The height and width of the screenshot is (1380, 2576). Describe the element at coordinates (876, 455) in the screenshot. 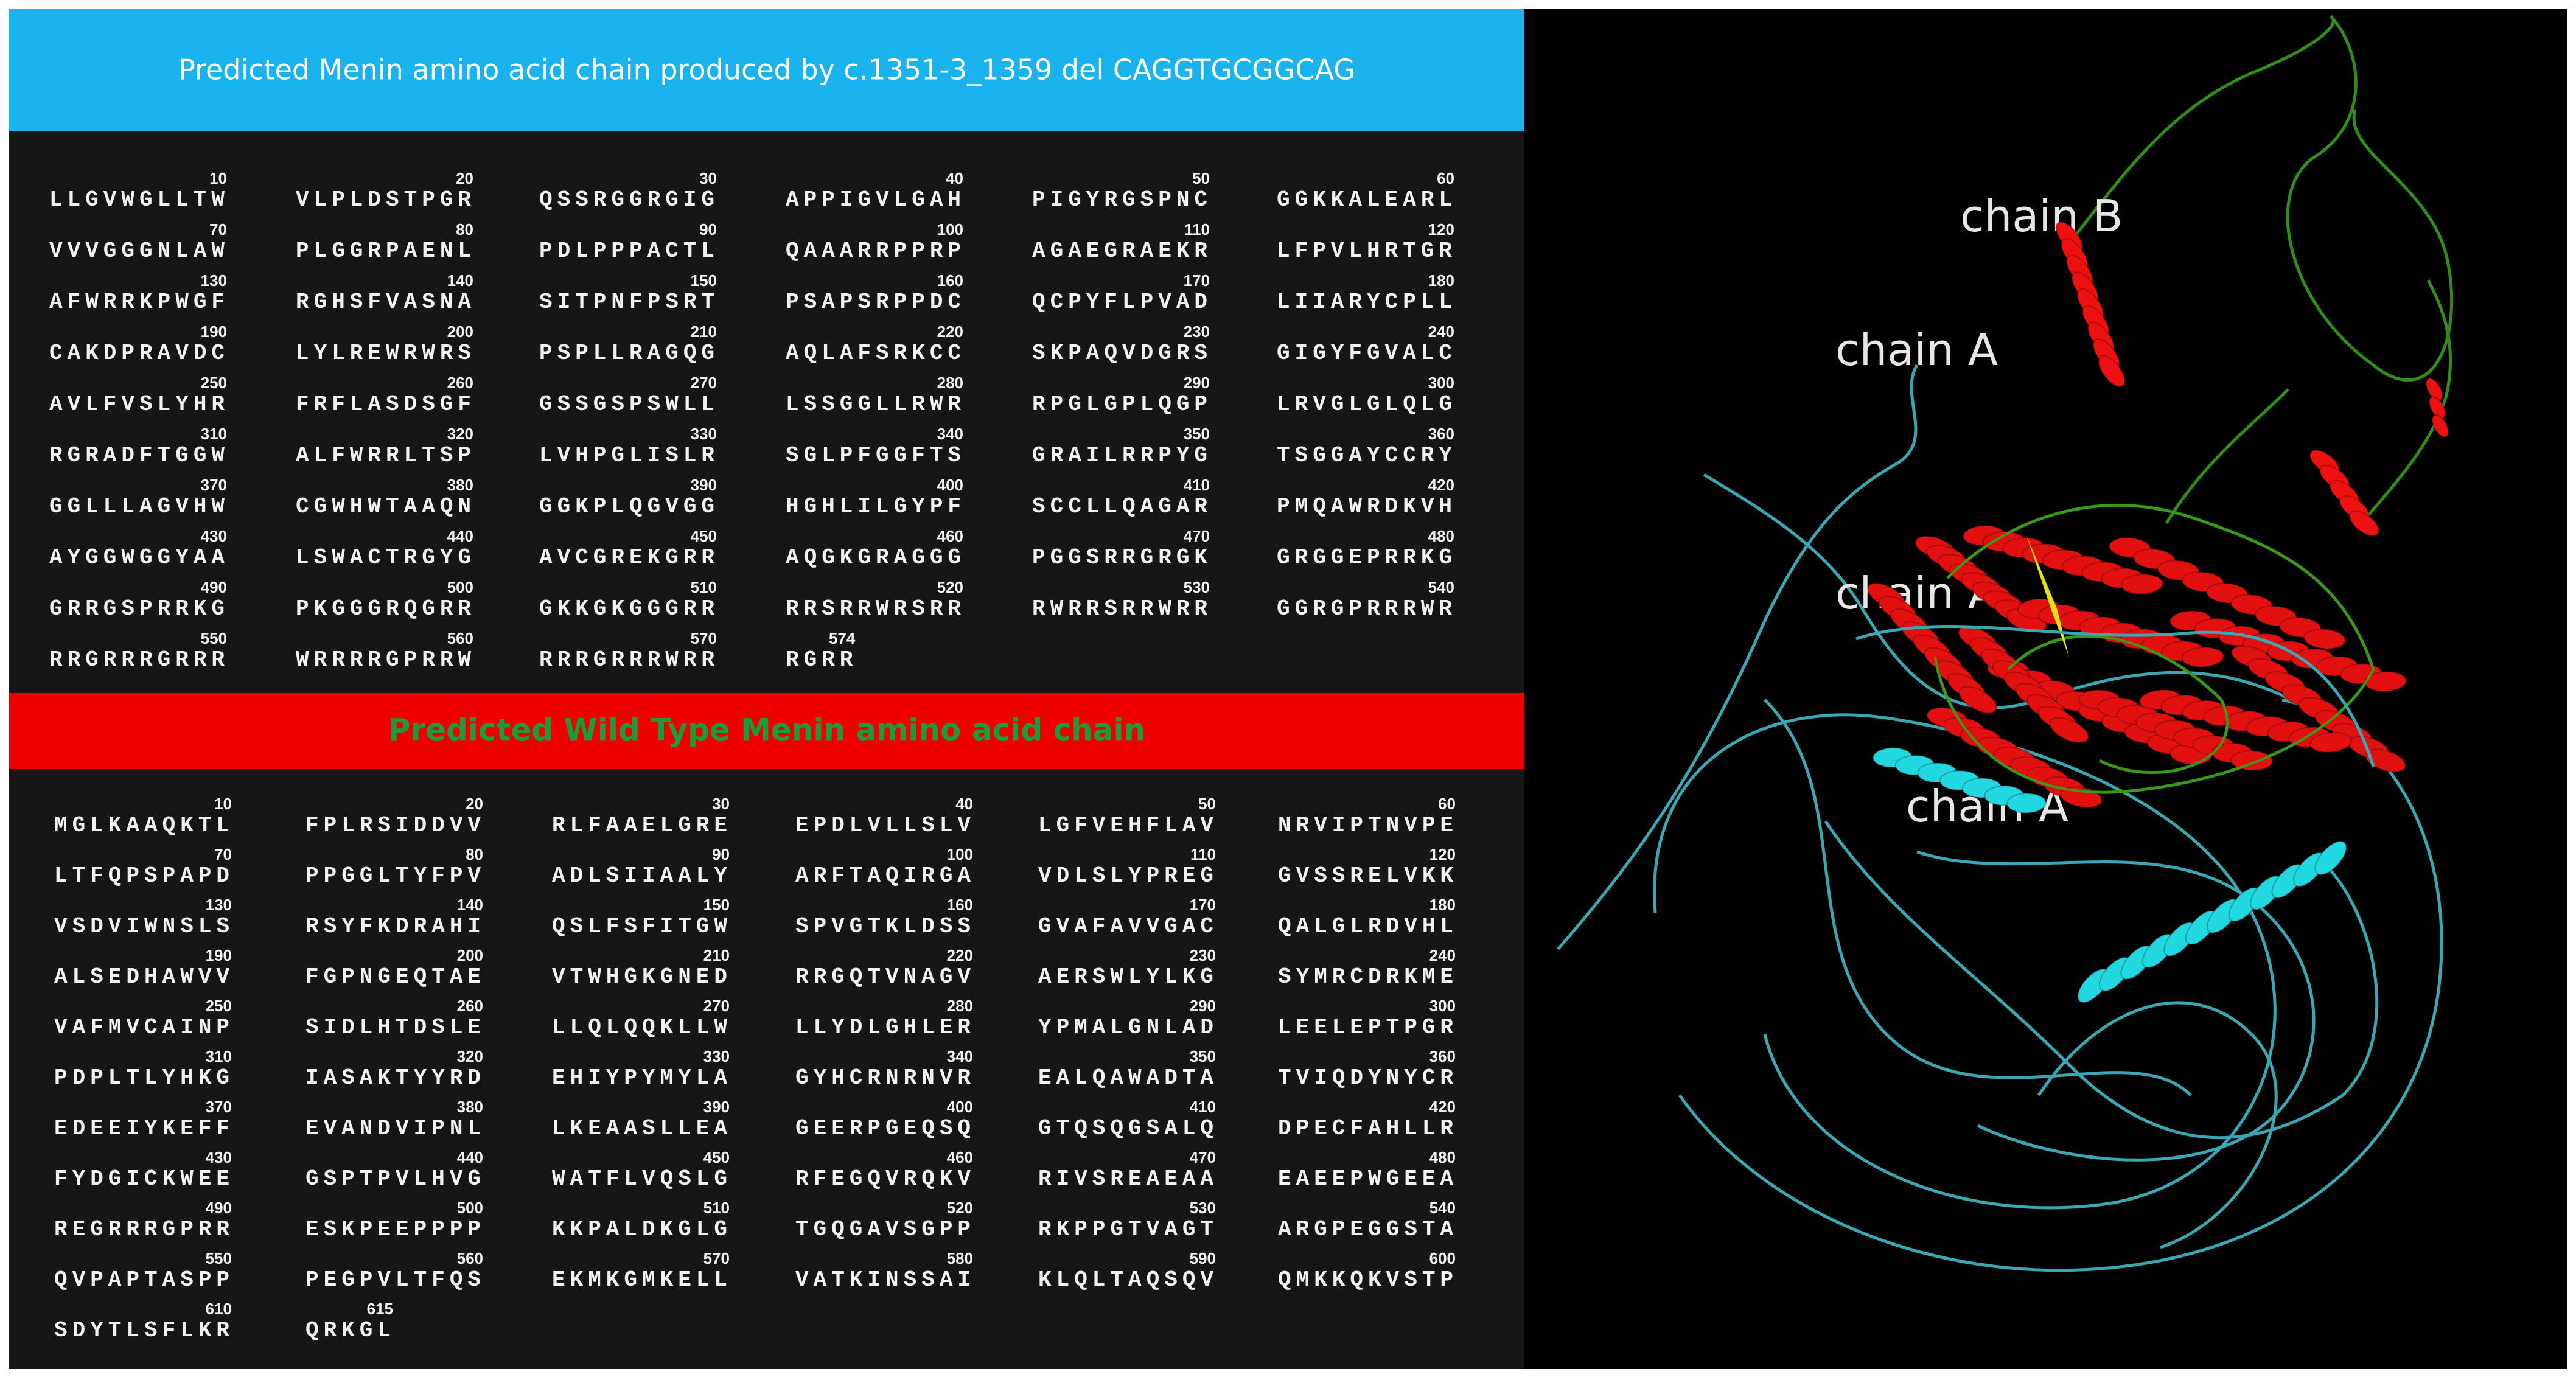

I see `sequence-group: SGLPFGGFTS` at that location.